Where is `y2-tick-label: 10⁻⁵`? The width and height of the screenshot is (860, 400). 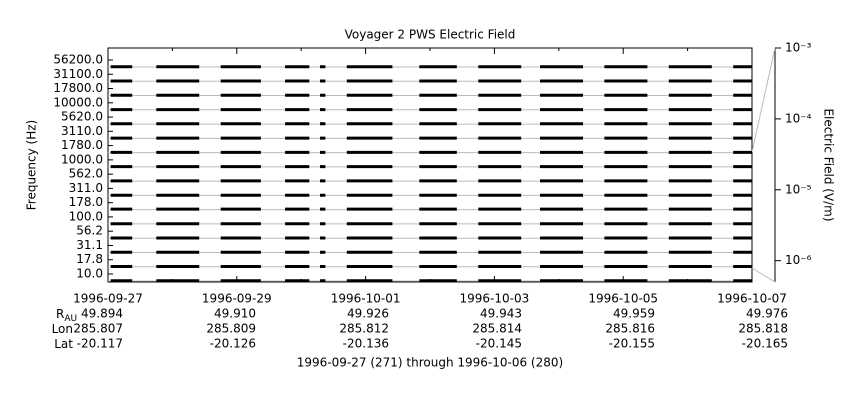
y2-tick-label: 10⁻⁵ is located at coordinates (798, 189).